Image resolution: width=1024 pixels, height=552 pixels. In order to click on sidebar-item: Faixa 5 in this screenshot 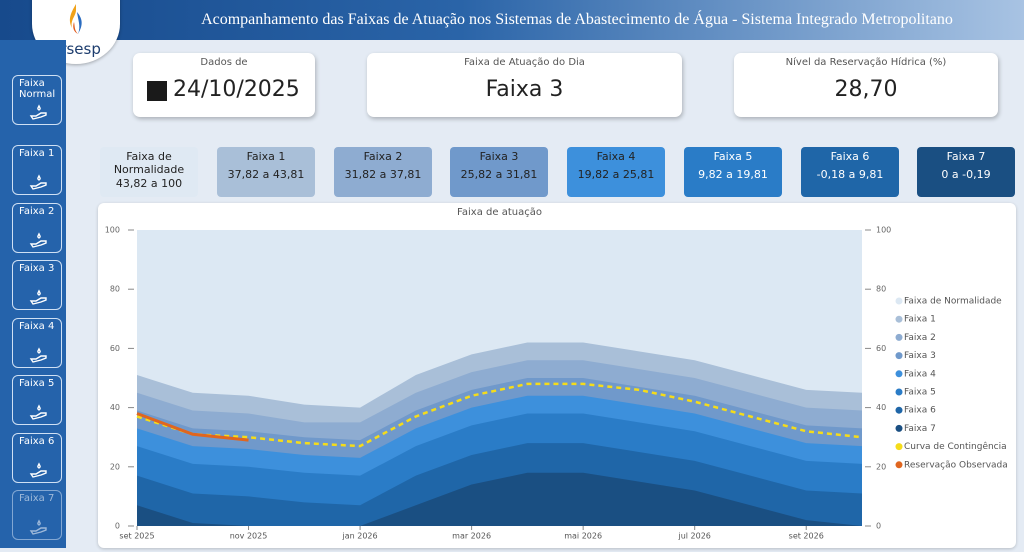, I will do `click(37, 400)`.